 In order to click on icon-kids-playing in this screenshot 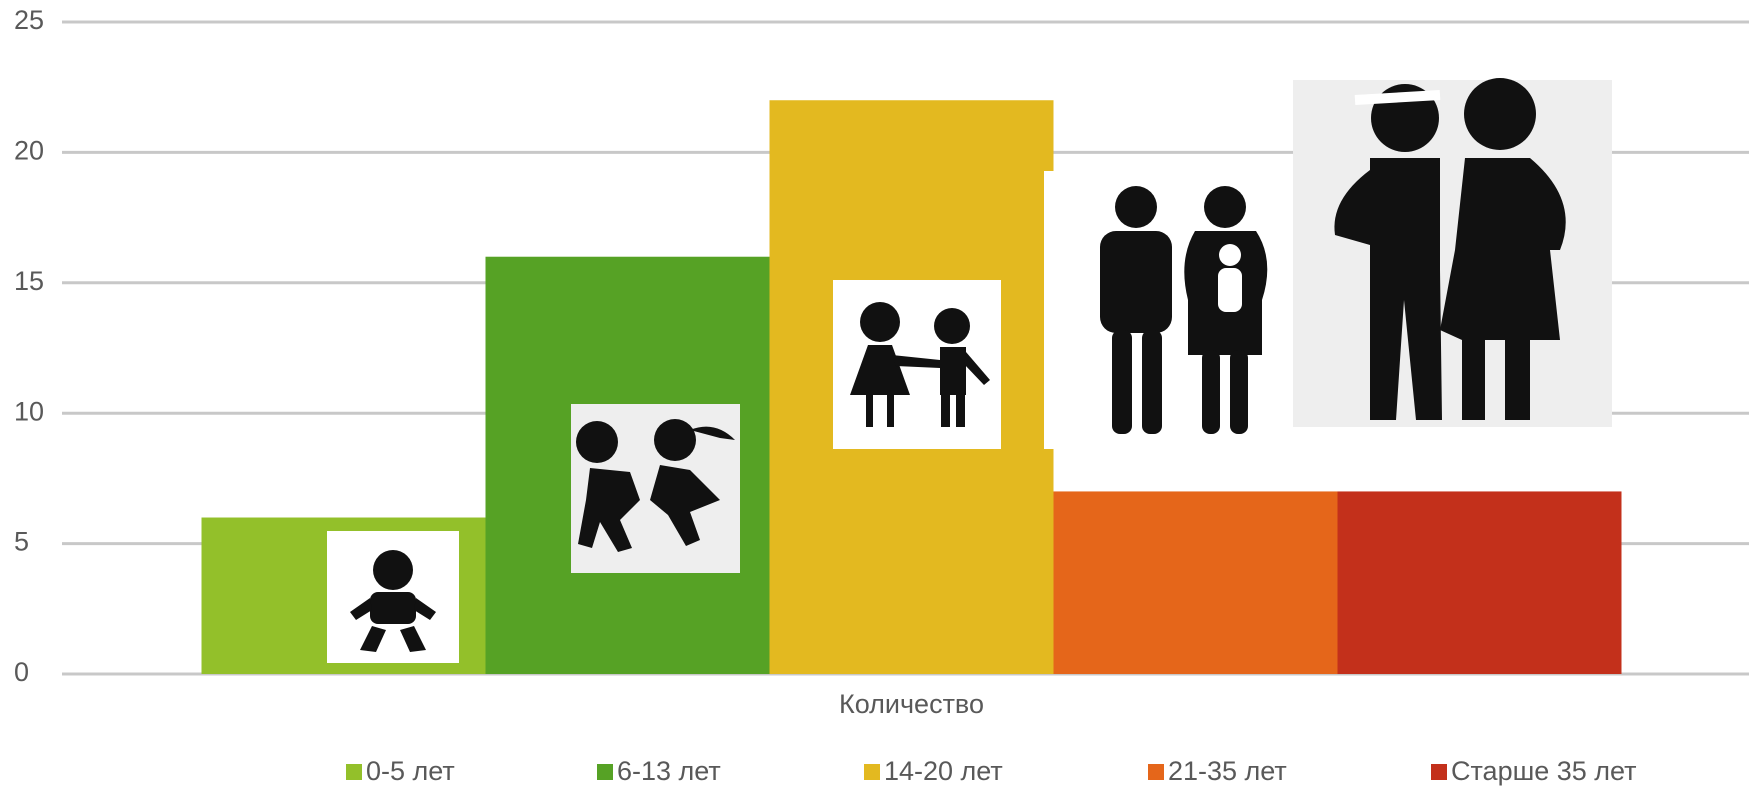, I will do `click(655, 488)`.